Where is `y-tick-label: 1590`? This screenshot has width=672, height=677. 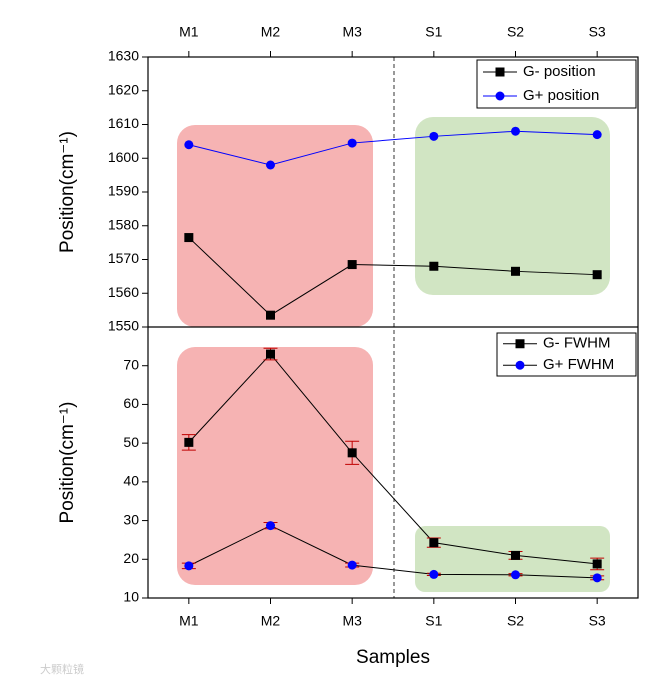 y-tick-label: 1590 is located at coordinates (123, 191).